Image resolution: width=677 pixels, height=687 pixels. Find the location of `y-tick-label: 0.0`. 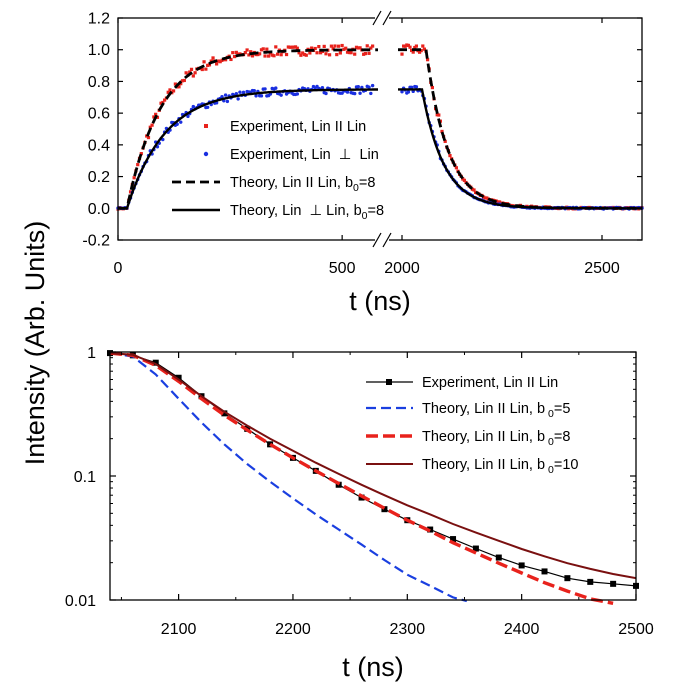

y-tick-label: 0.0 is located at coordinates (99, 209).